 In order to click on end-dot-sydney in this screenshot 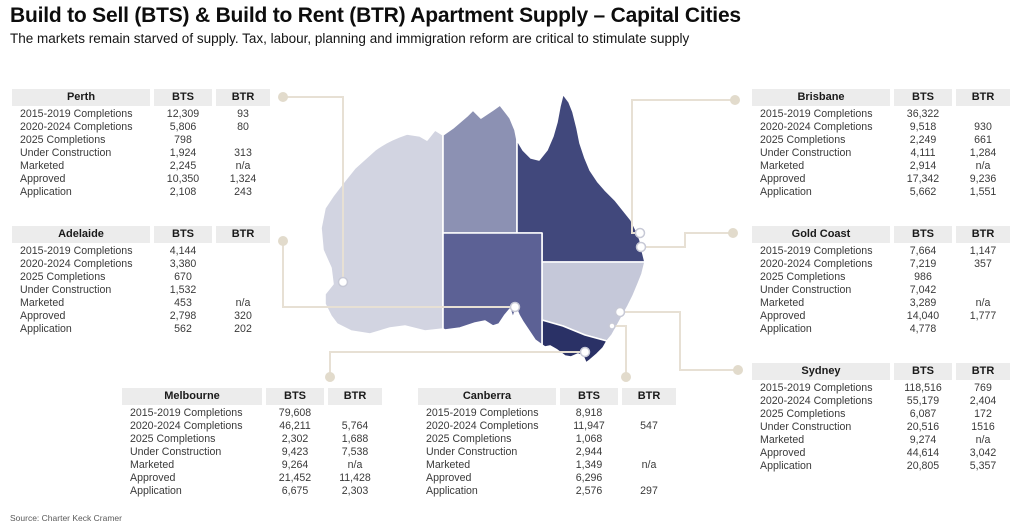, I will do `click(738, 370)`.